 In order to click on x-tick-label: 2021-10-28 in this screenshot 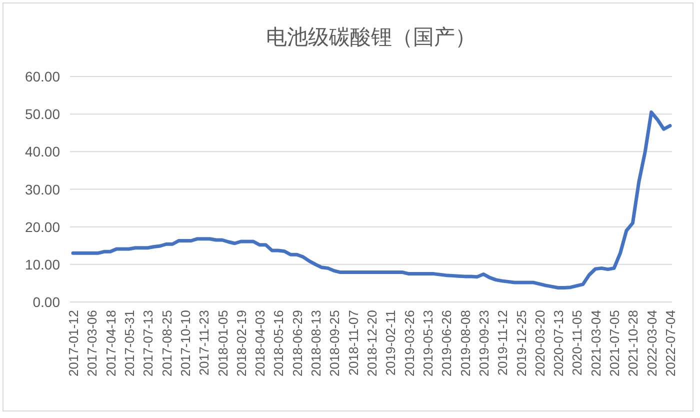, I will do `click(633, 343)`.